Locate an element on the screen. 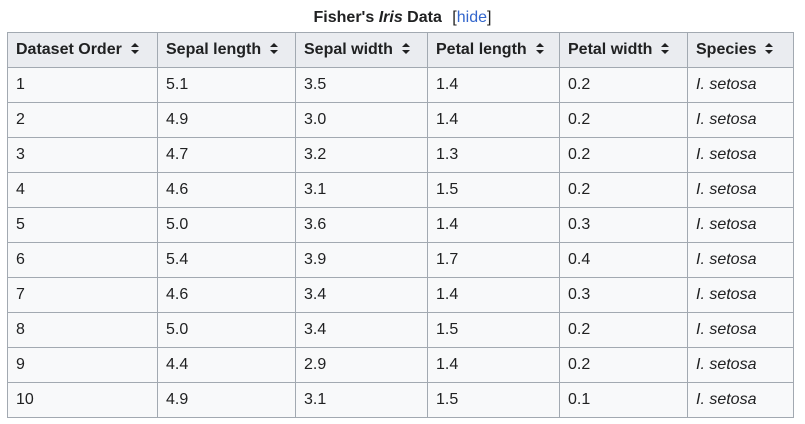 Image resolution: width=805 pixels, height=424 pixels. cell-sepal-width: 3.9 is located at coordinates (361, 260).